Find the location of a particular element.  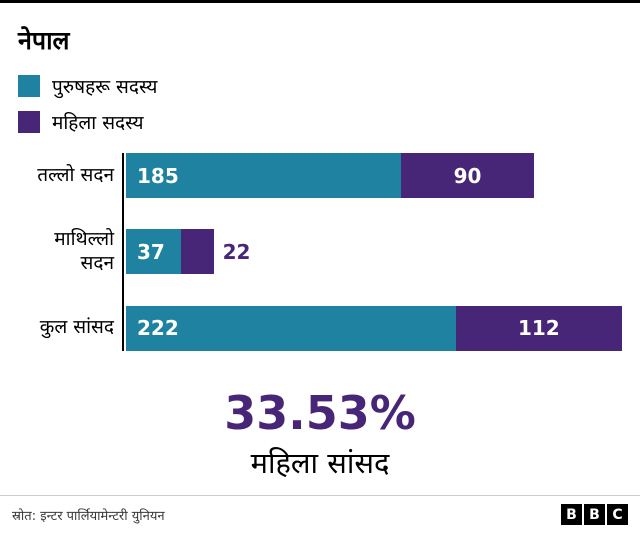

bar-segment-male: 37 is located at coordinates (153, 252).